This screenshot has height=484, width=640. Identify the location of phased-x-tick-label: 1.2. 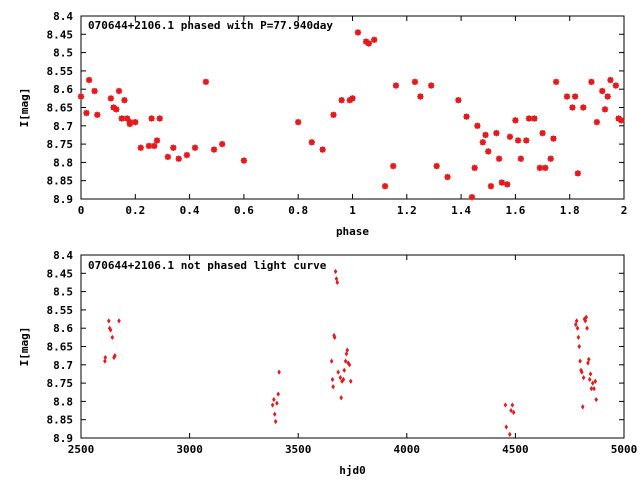
(407, 210).